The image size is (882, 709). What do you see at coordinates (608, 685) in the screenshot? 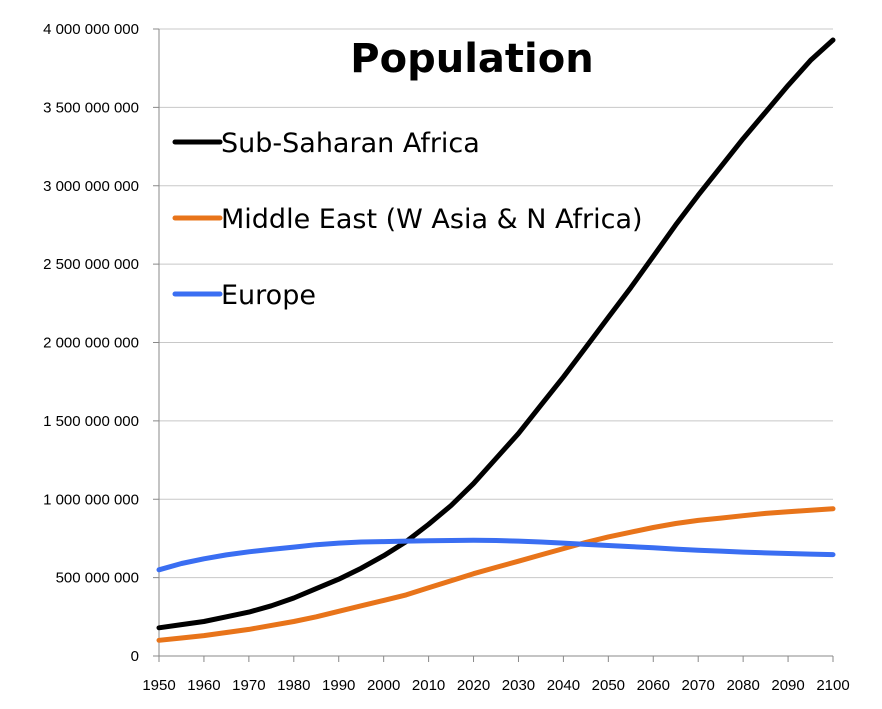
I see `x-tick-label: 2050` at bounding box center [608, 685].